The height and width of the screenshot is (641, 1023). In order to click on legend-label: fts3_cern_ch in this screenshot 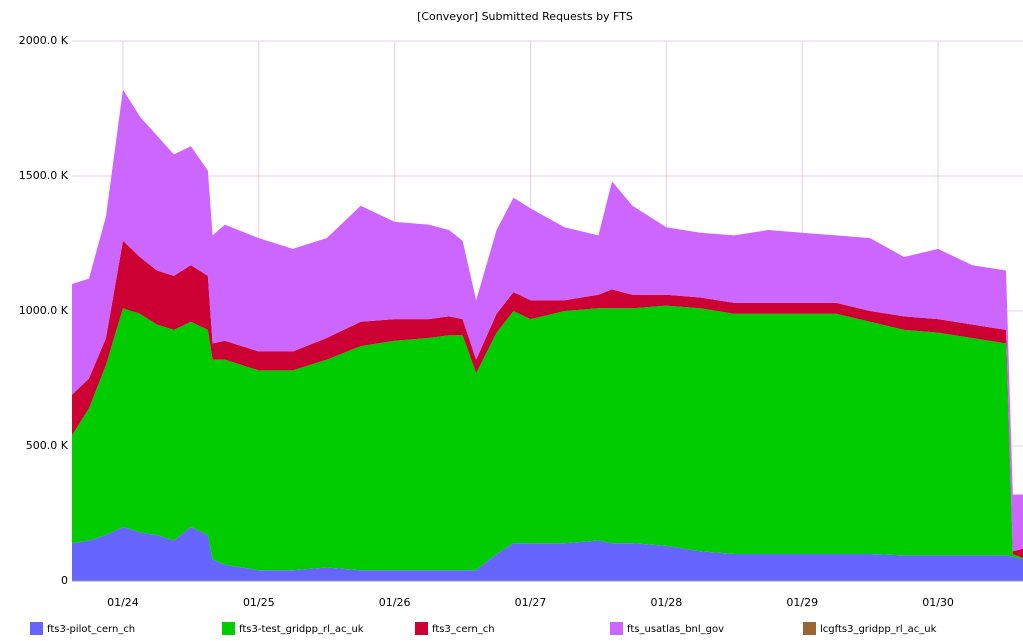, I will do `click(463, 629)`.